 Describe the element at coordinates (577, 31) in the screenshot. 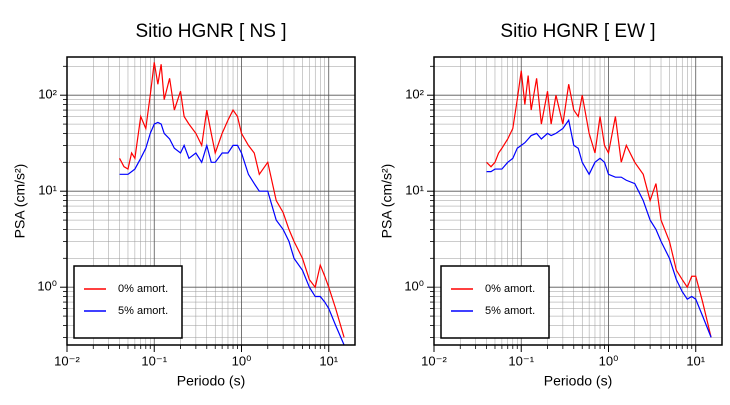

I see `chart-title: Sitio HGNR [ EW ]` at that location.